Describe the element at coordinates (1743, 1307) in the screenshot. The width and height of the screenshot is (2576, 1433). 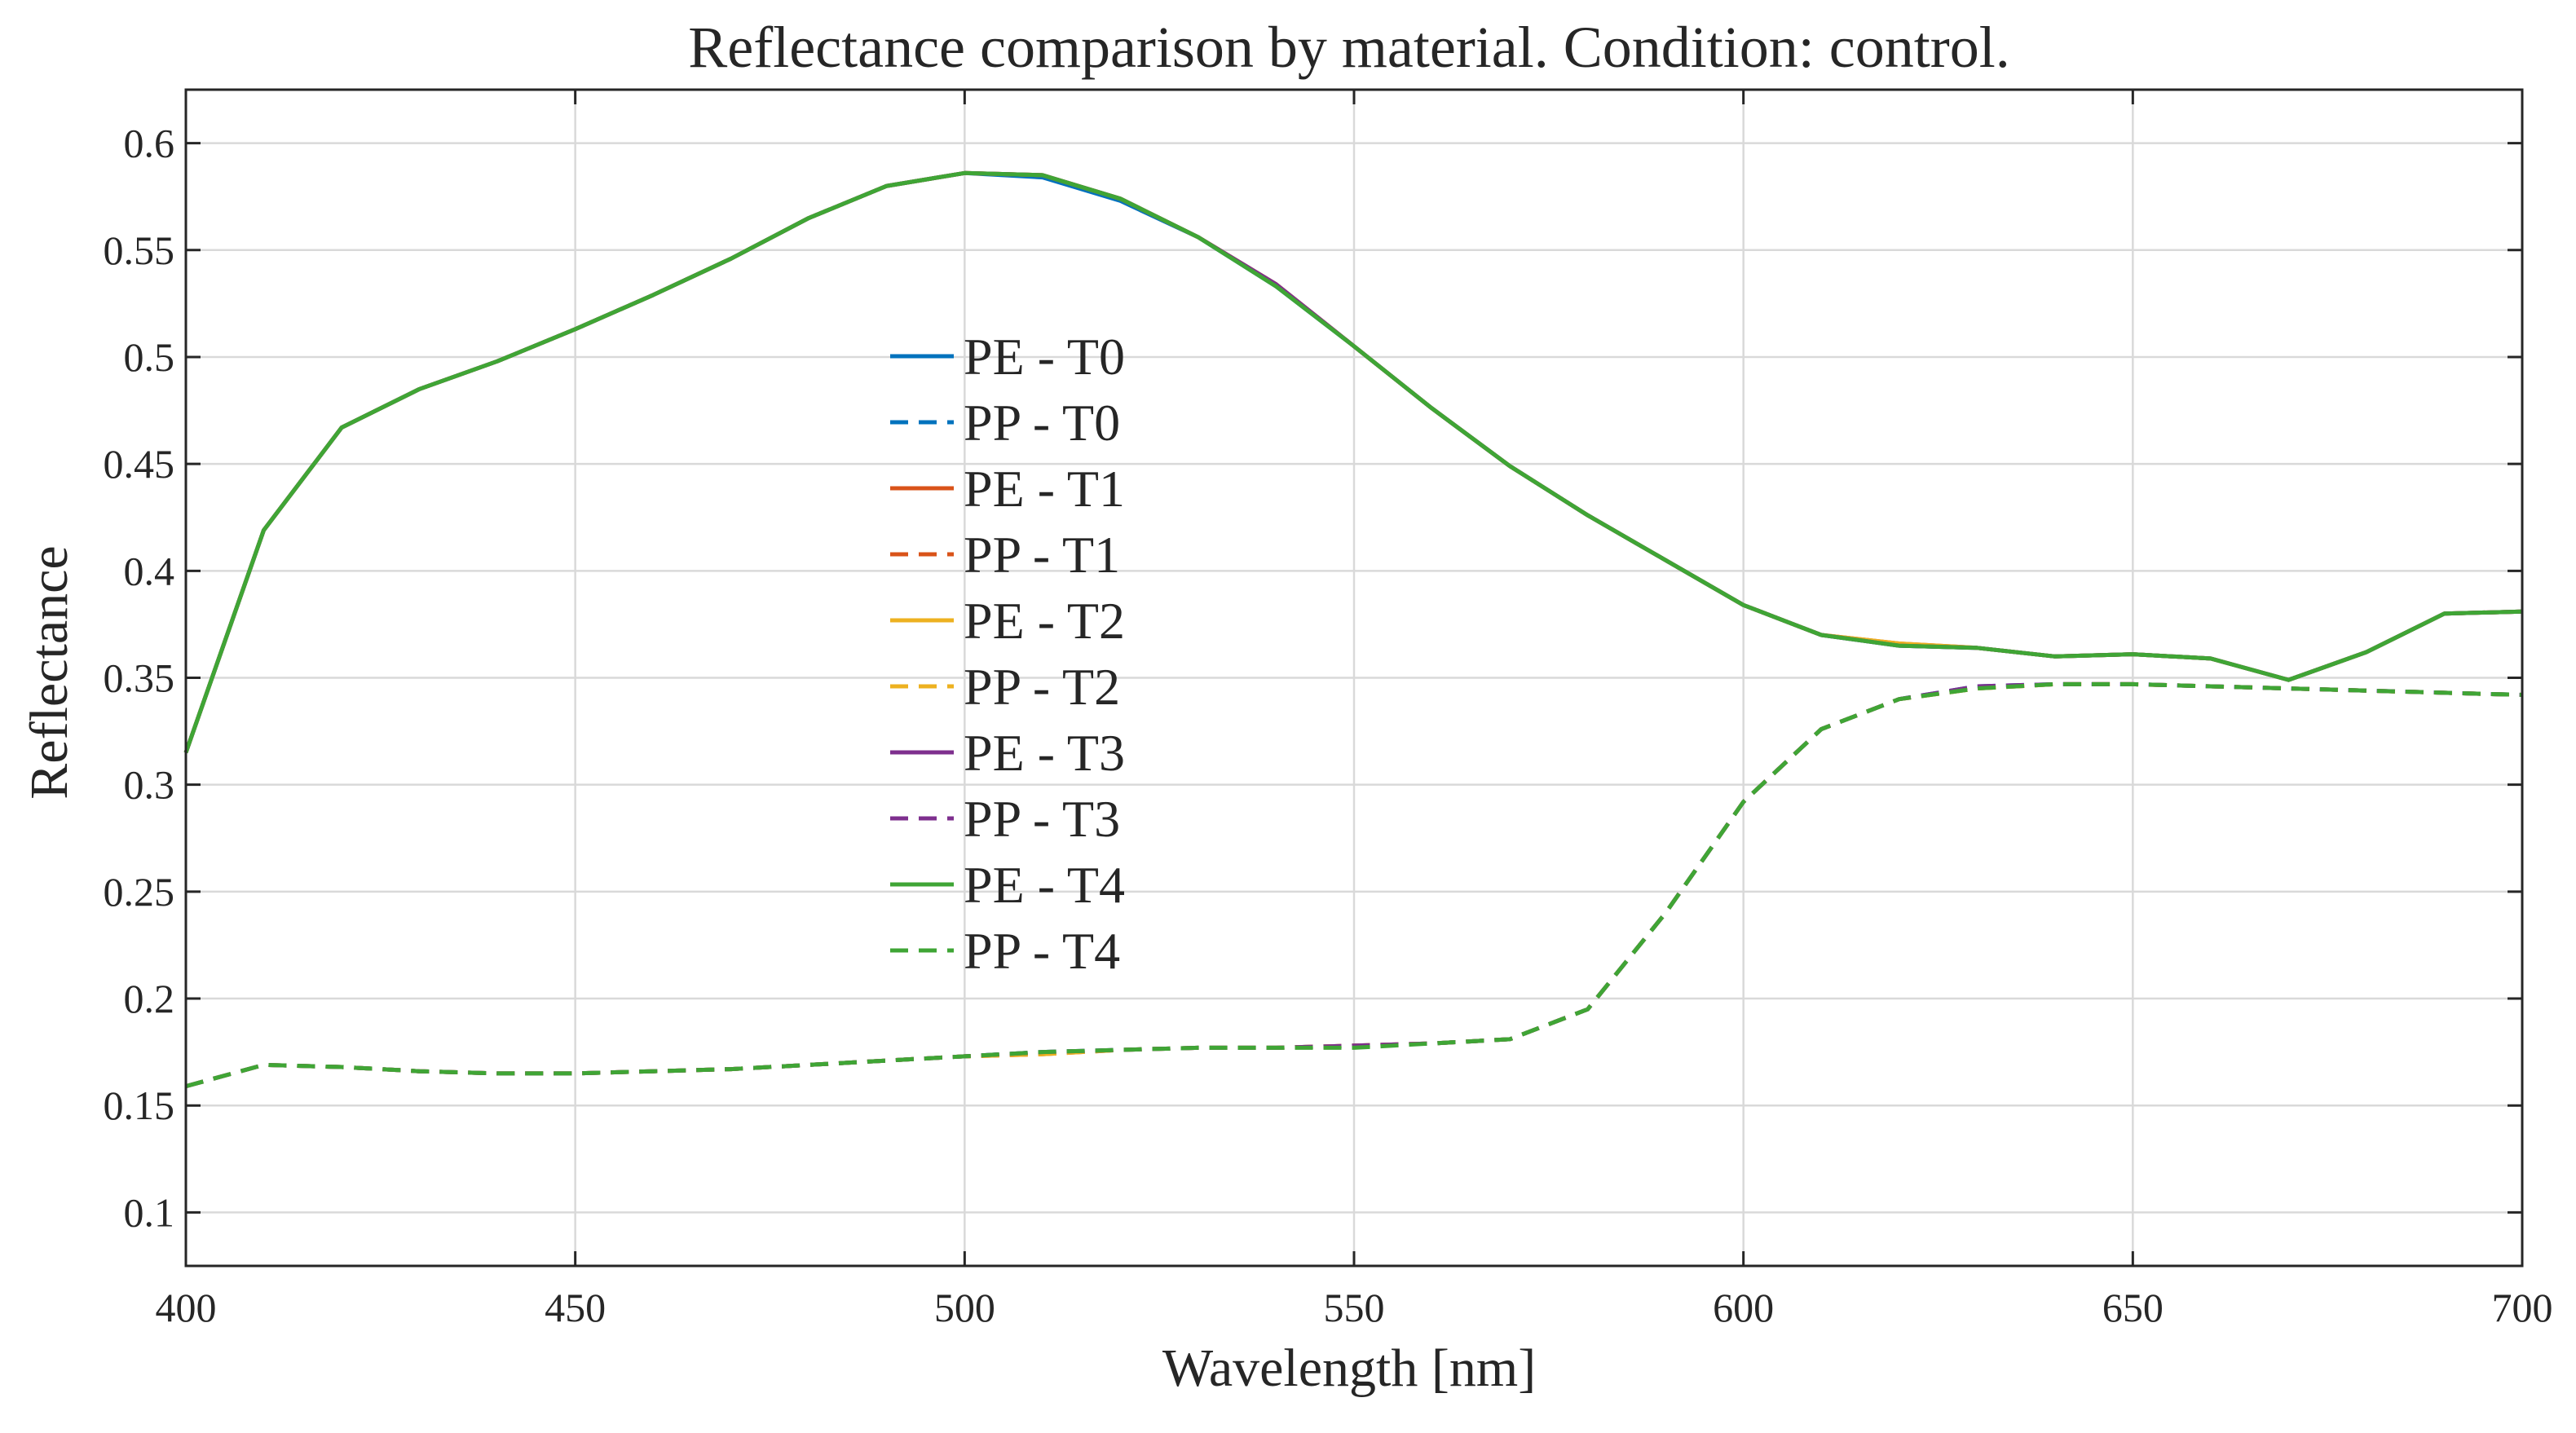
I see `x-tick-label: 600` at that location.